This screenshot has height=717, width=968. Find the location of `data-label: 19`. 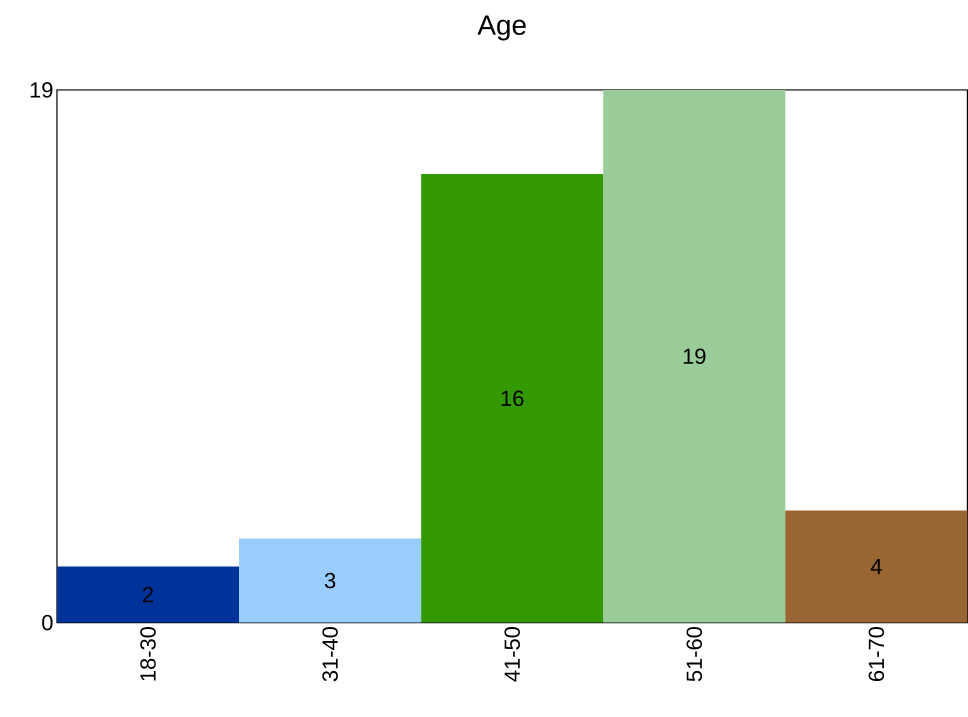

data-label: 19 is located at coordinates (695, 356).